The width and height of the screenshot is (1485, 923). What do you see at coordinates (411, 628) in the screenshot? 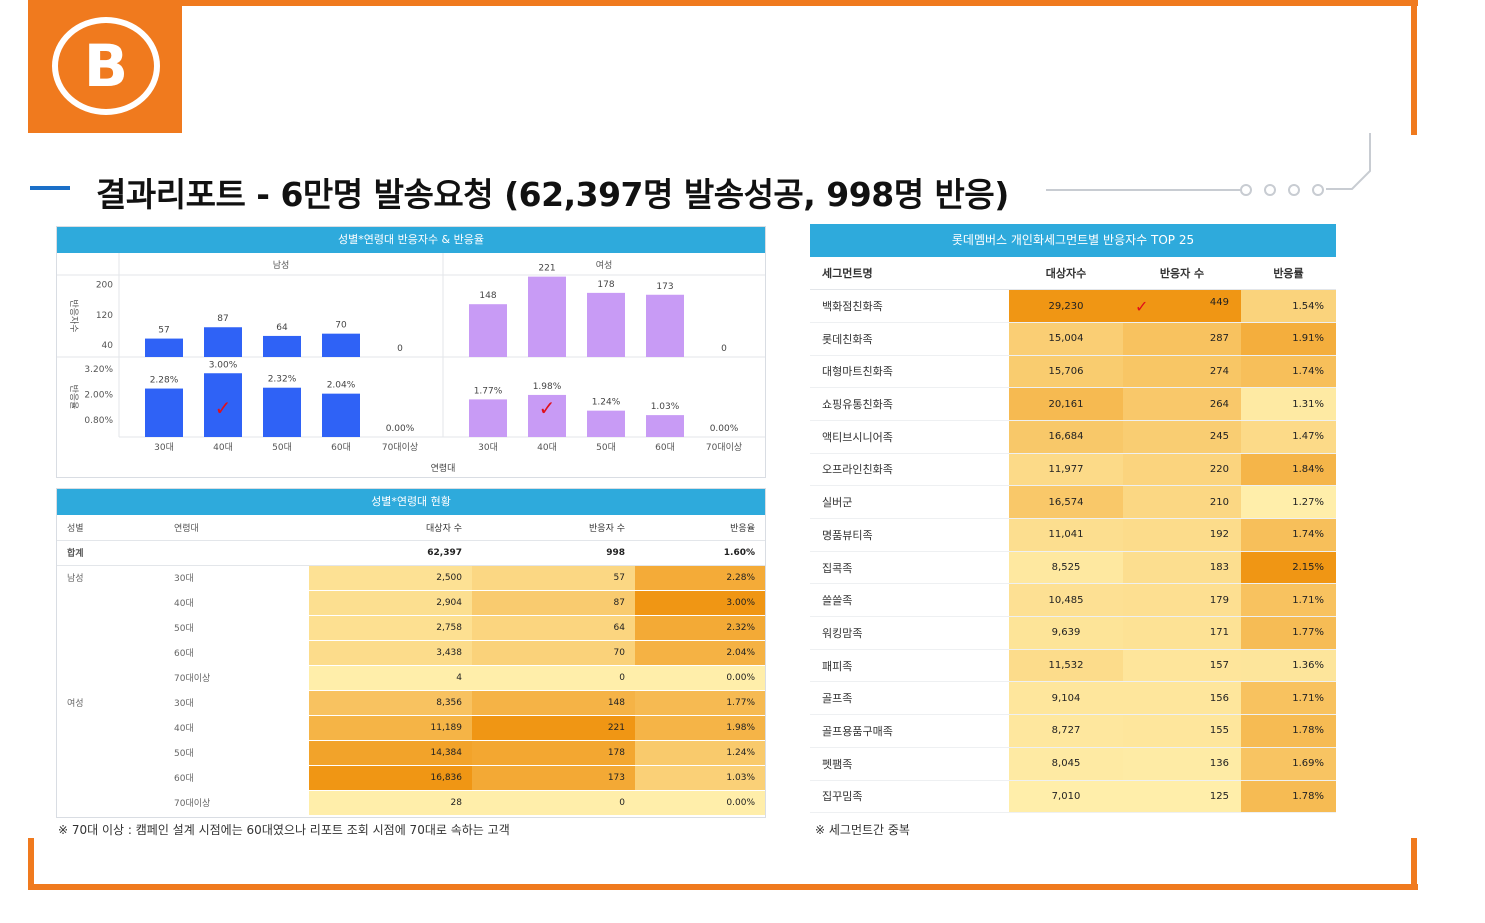
I see `table-row: 50대 2,758 64 2.32%` at bounding box center [411, 628].